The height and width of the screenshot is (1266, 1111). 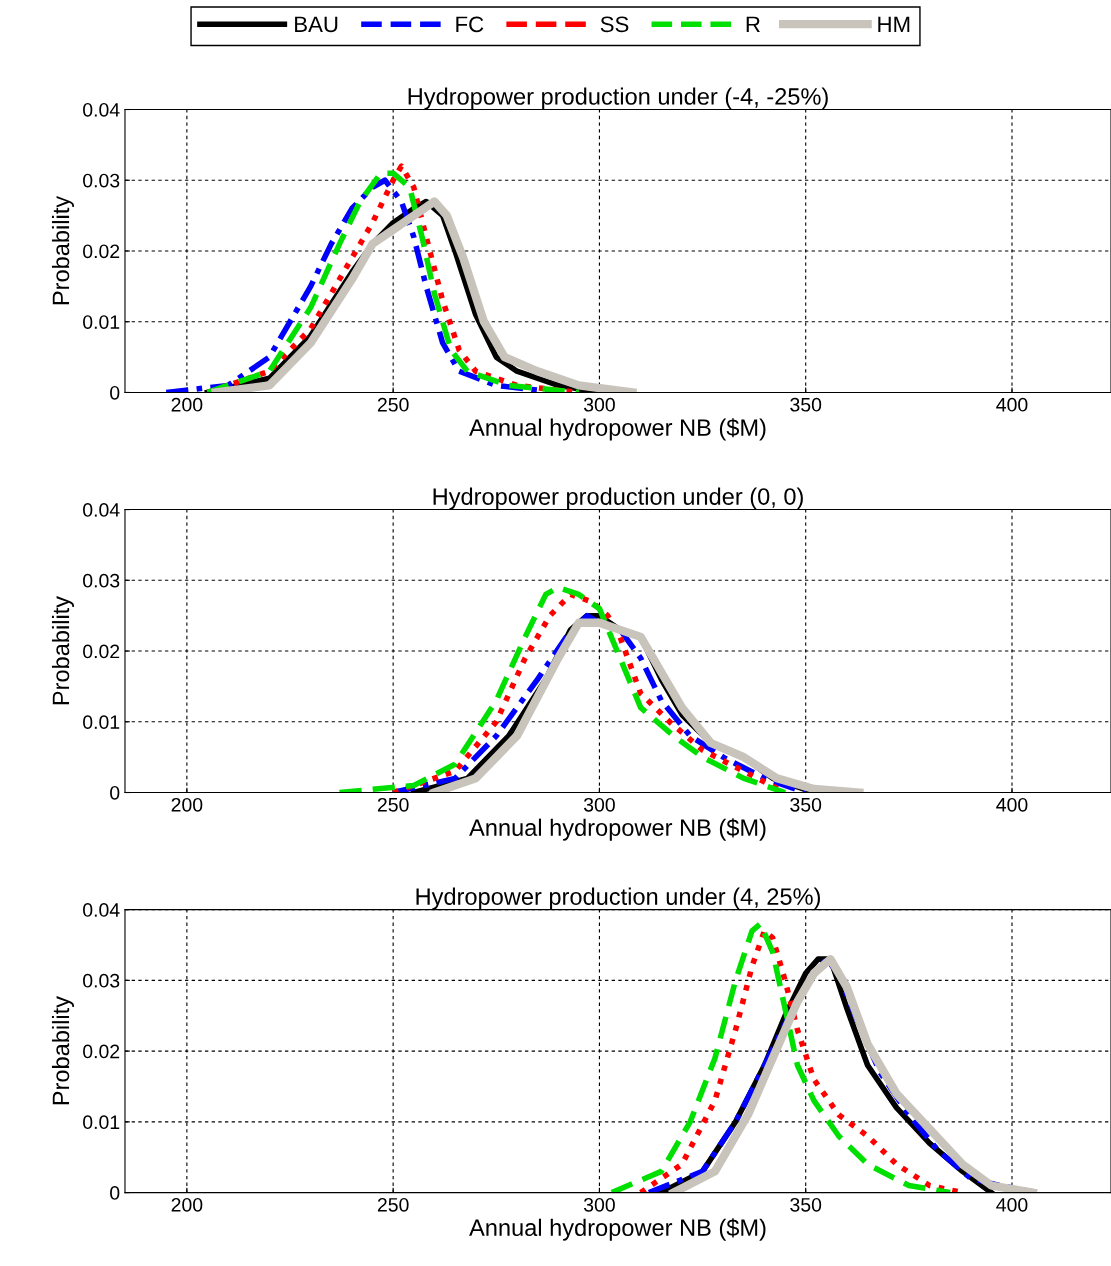 What do you see at coordinates (618, 98) in the screenshot?
I see `chart-title: Hydropower production under (-4, -25%)` at bounding box center [618, 98].